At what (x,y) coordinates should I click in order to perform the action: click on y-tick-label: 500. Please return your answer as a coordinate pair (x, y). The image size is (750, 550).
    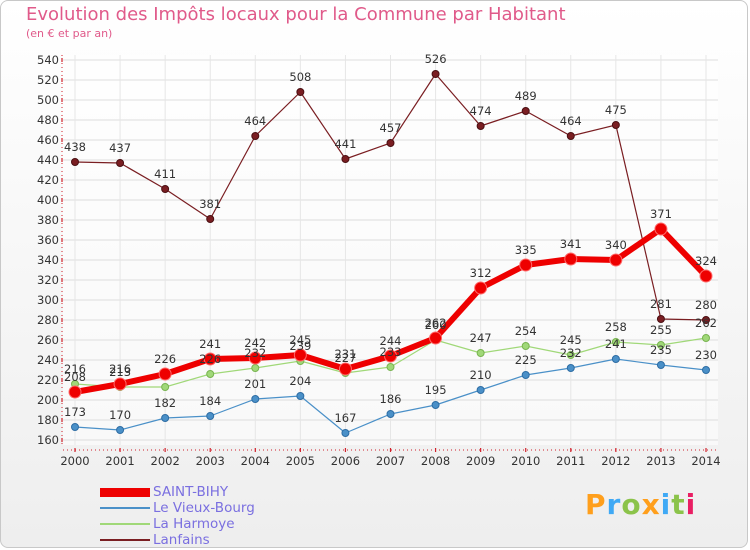
    Looking at the image, I should click on (48, 100).